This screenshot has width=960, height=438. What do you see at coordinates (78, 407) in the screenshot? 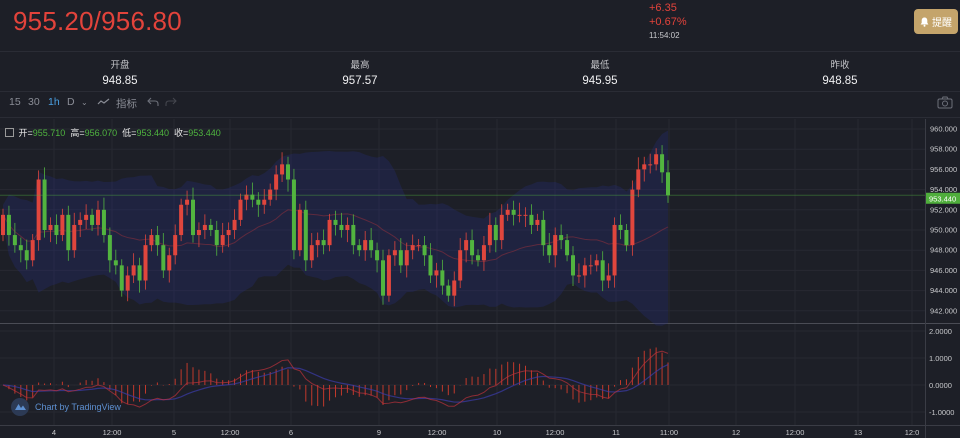
I see `tradingview-label: Chart by TradingView` at bounding box center [78, 407].